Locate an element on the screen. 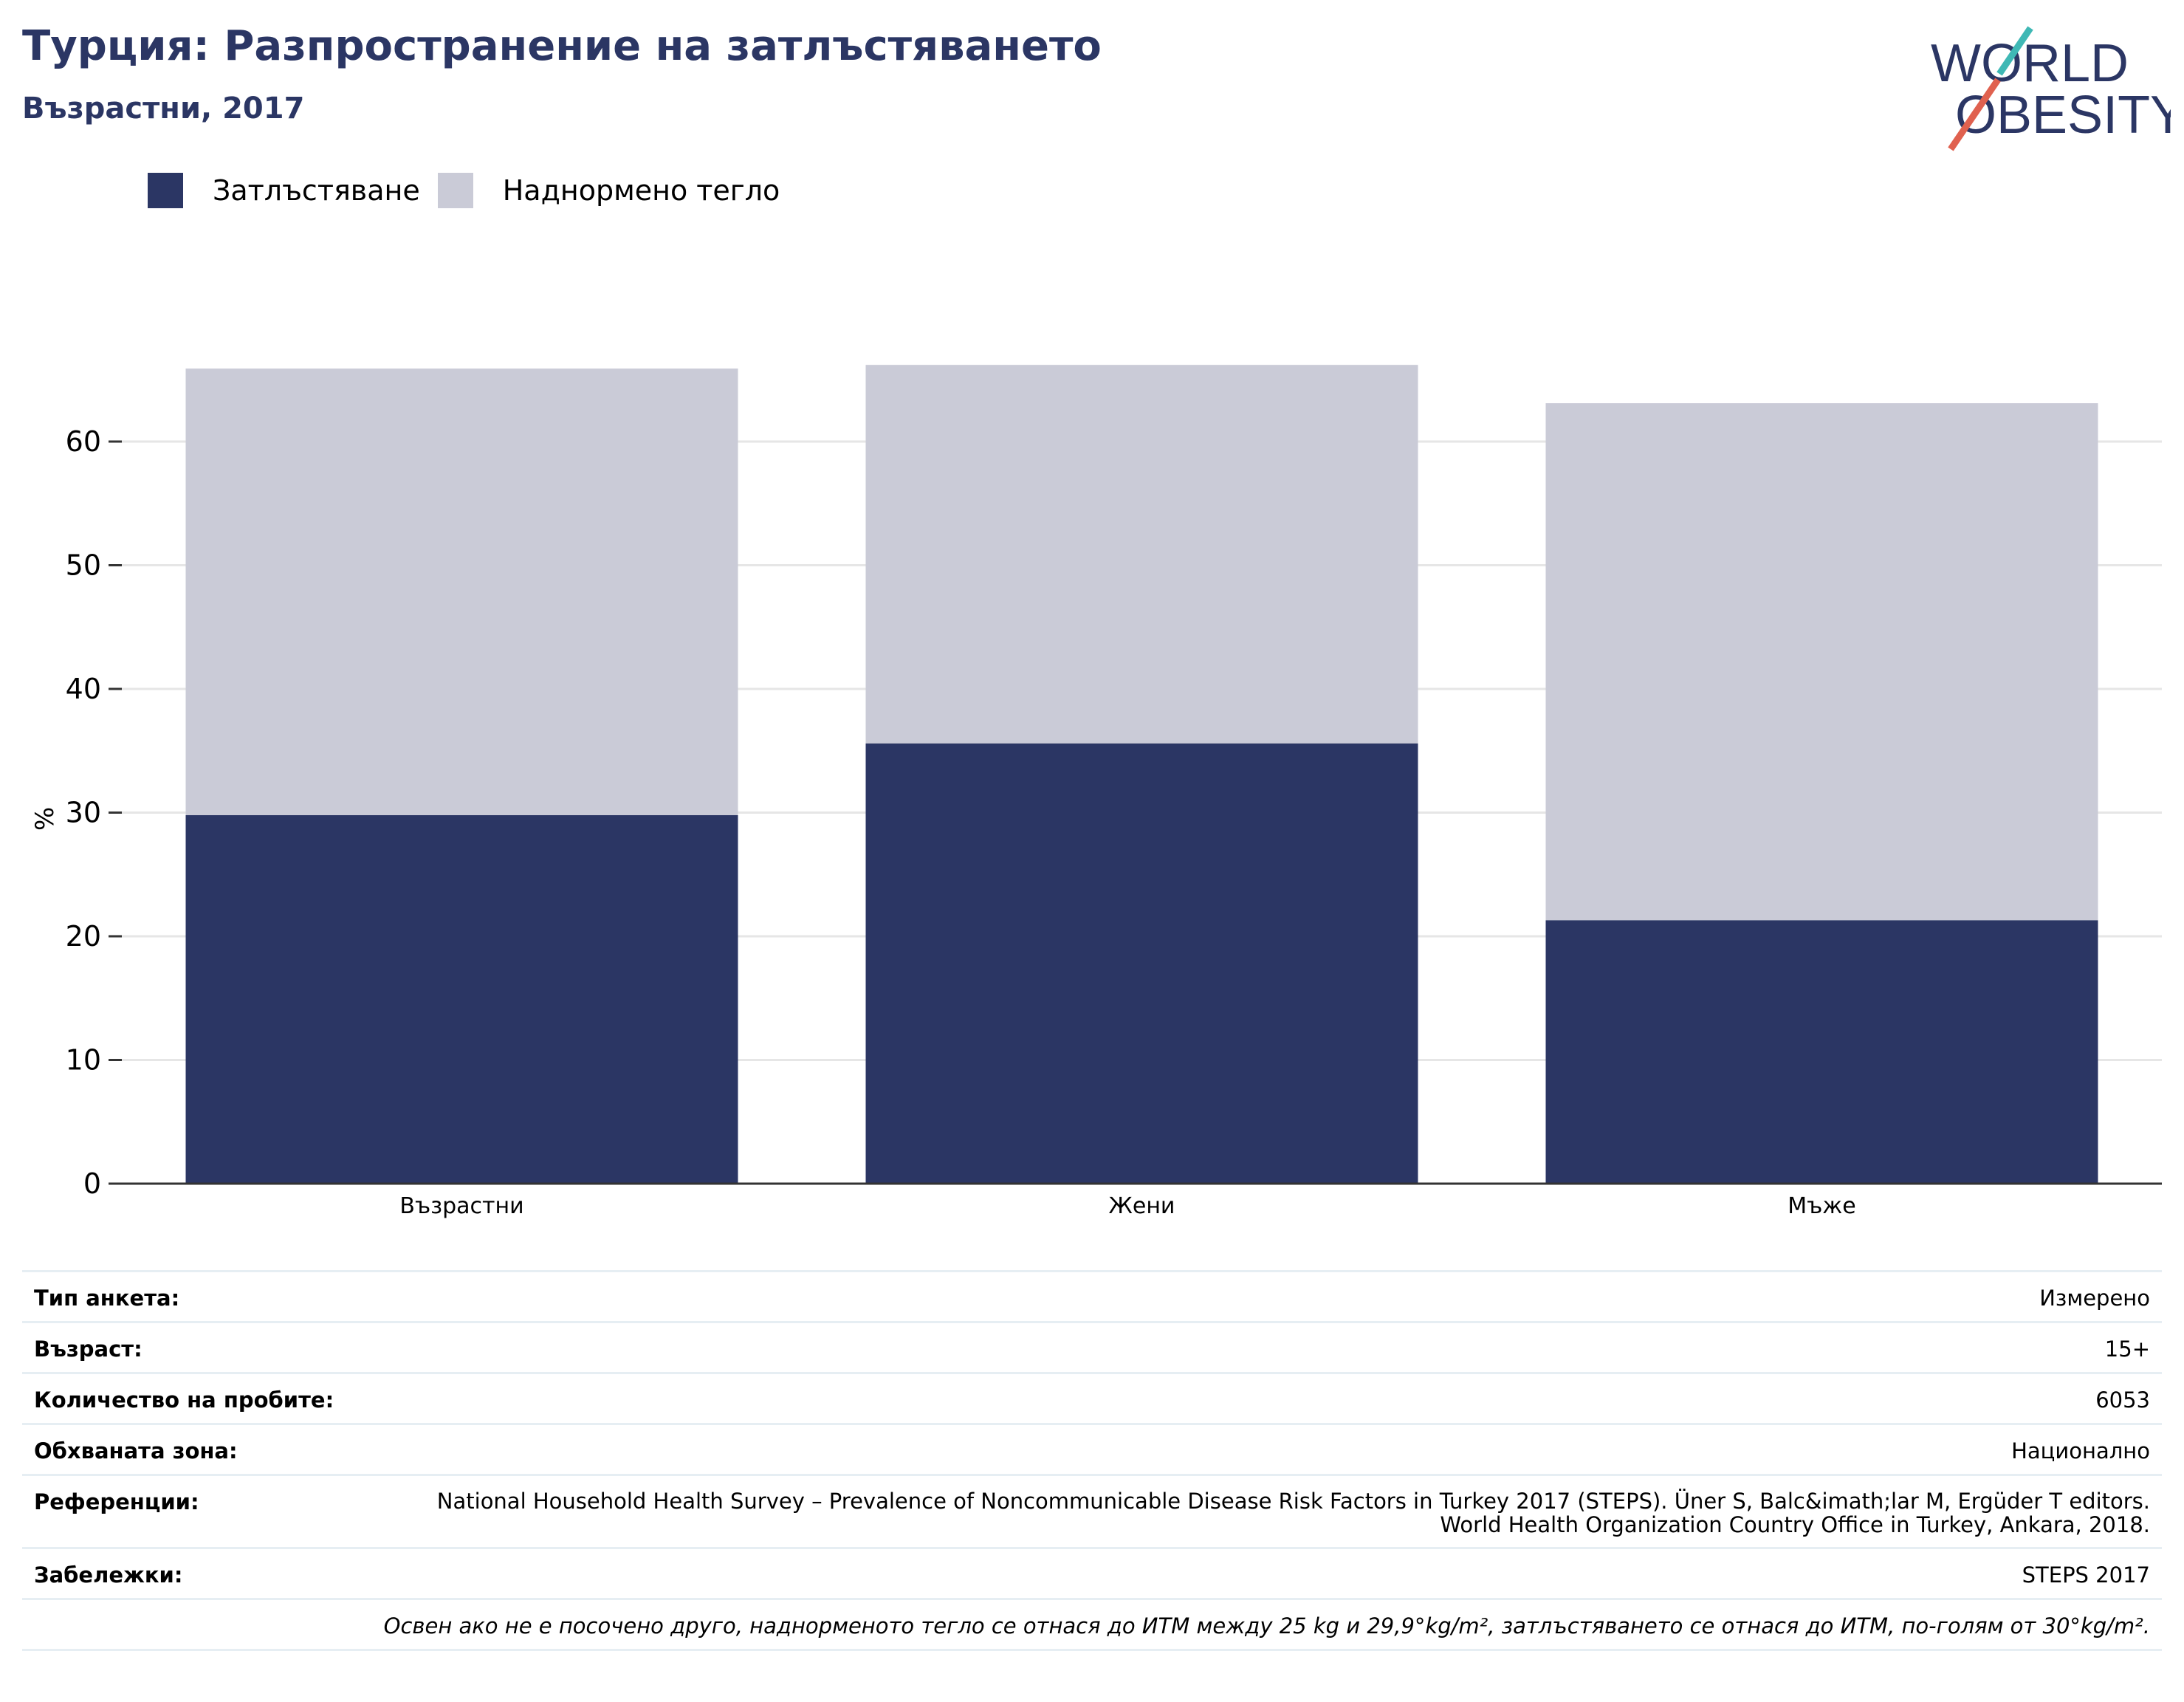  logo-slash-teal is located at coordinates (2015, 51).